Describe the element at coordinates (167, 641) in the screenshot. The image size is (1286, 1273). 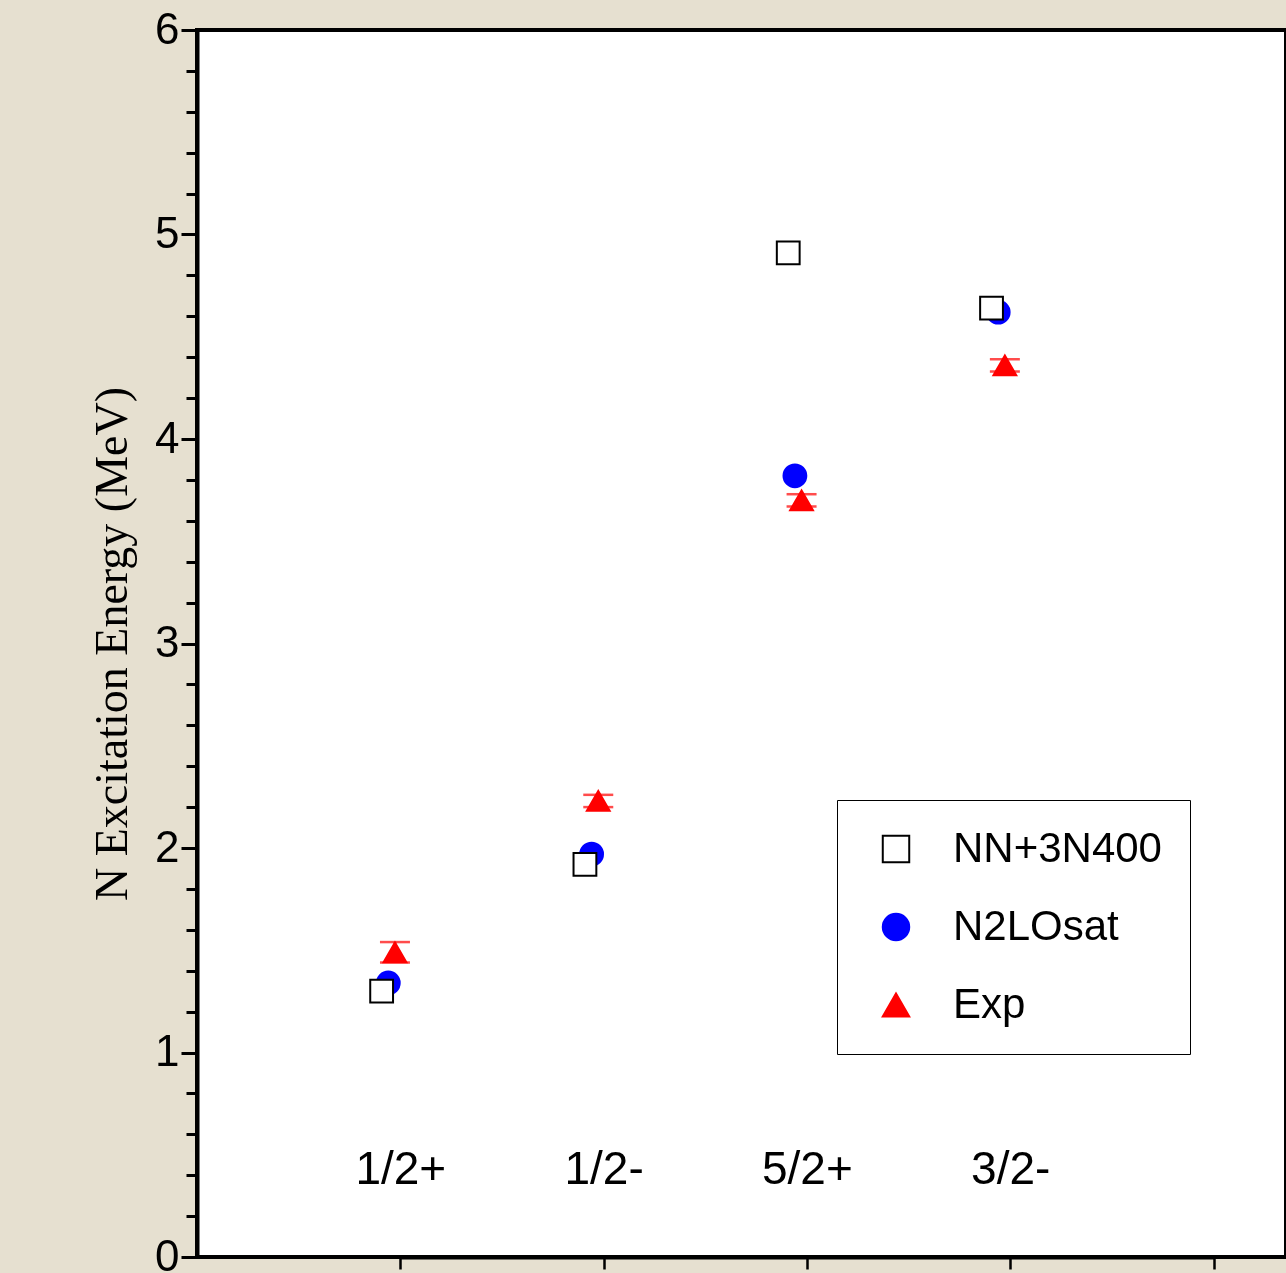
I see `y-tick-label: 3` at that location.